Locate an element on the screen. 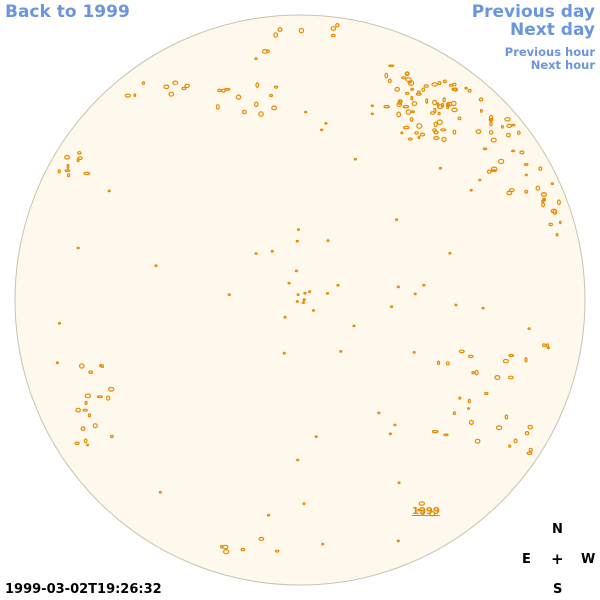 Image resolution: width=600 pixels, height=600 pixels. year-1999-link: 1999 is located at coordinates (426, 511).